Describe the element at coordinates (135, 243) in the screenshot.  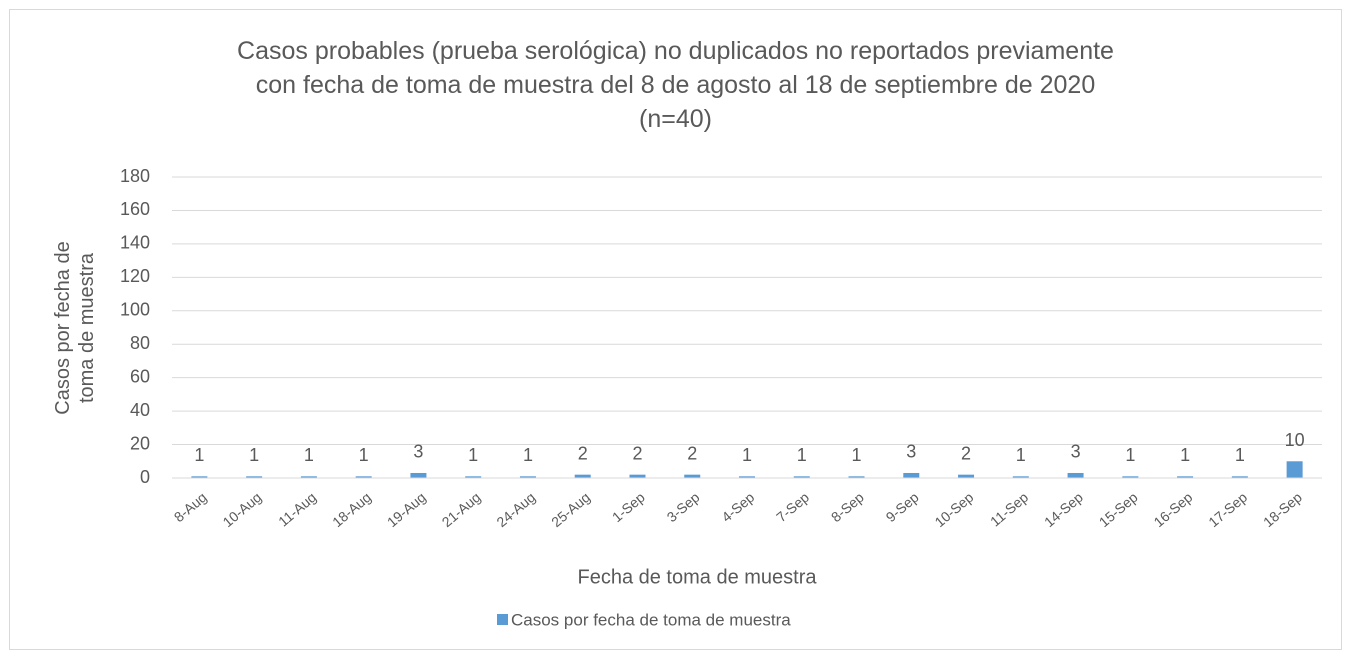
I see `y-tick-label: 140` at that location.